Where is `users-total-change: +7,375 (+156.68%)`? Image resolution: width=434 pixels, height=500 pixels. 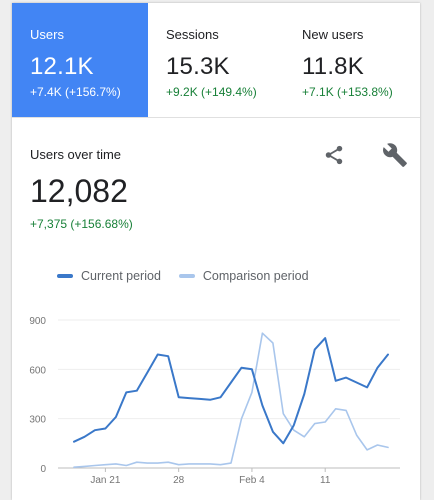
users-total-change: +7,375 (+156.68%) is located at coordinates (81, 224).